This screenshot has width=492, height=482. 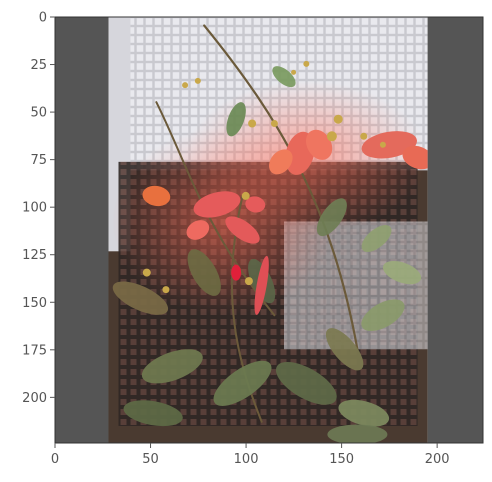 I want to click on y-tick-label: 125, so click(x=34, y=255).